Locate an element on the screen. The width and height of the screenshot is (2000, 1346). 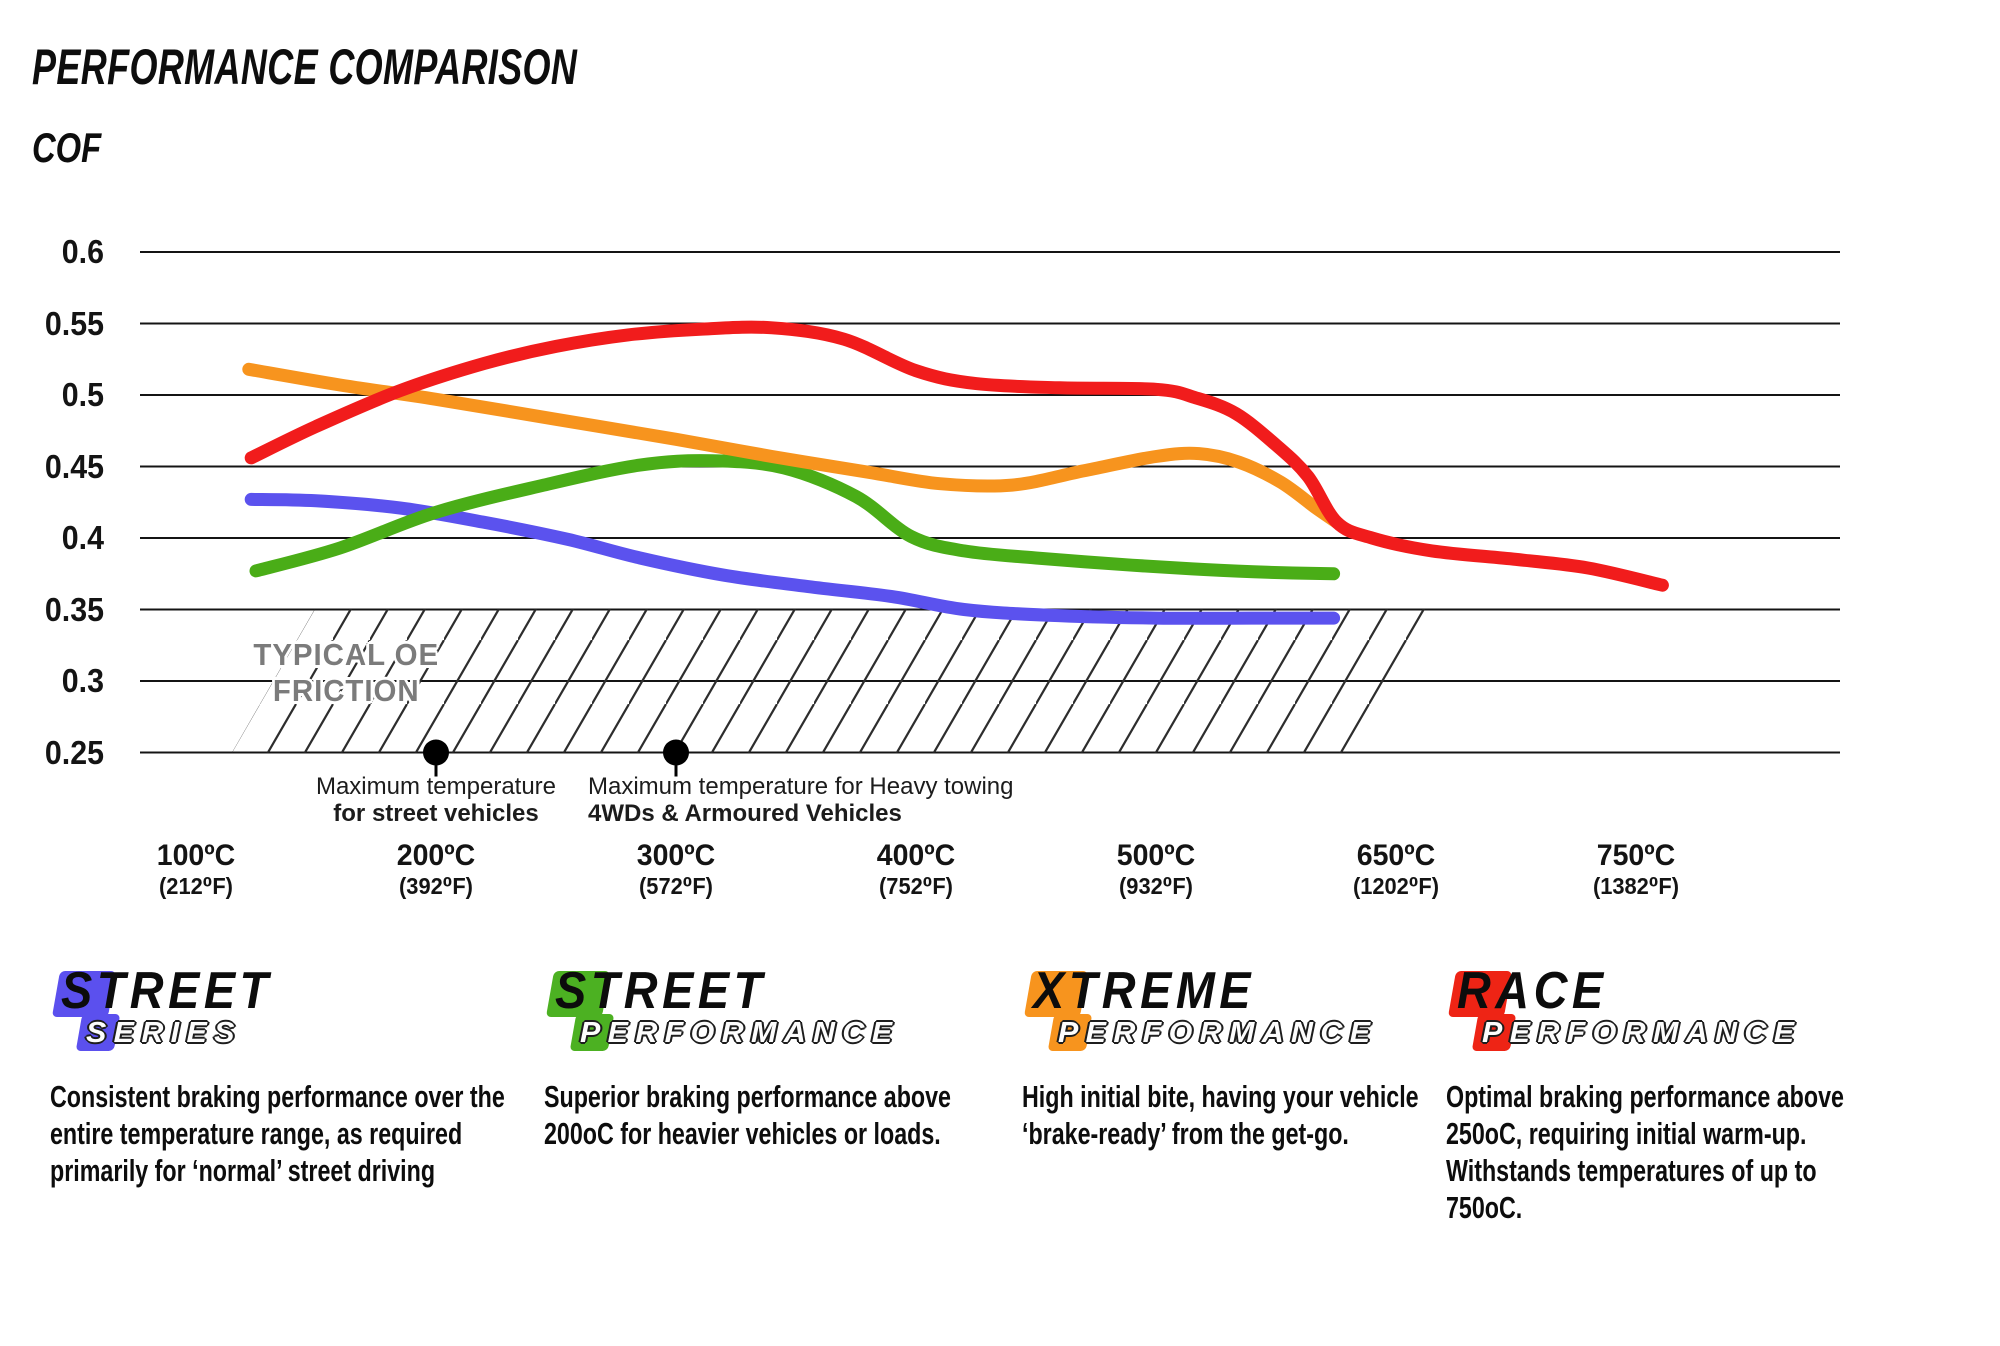
series-line-street-series is located at coordinates (792, 558).